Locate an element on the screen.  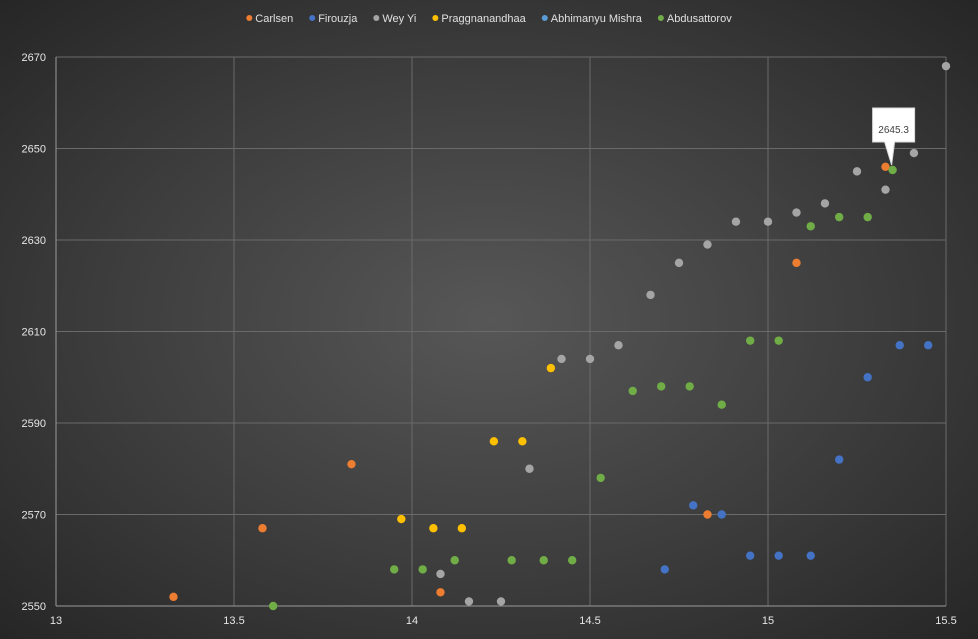
x-tick-label: 13.5 is located at coordinates (233, 621).